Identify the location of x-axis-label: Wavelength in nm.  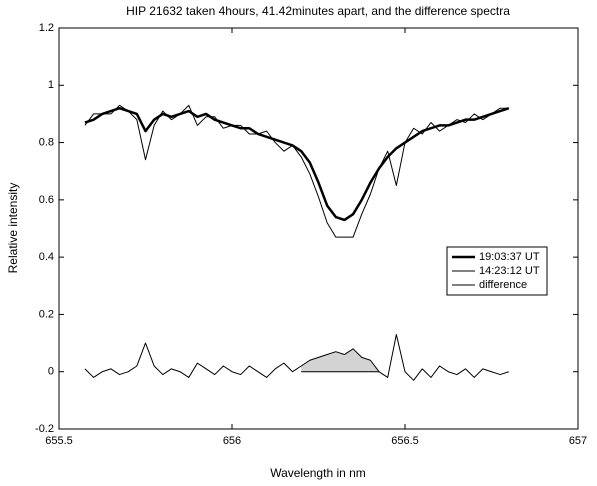
(318, 473).